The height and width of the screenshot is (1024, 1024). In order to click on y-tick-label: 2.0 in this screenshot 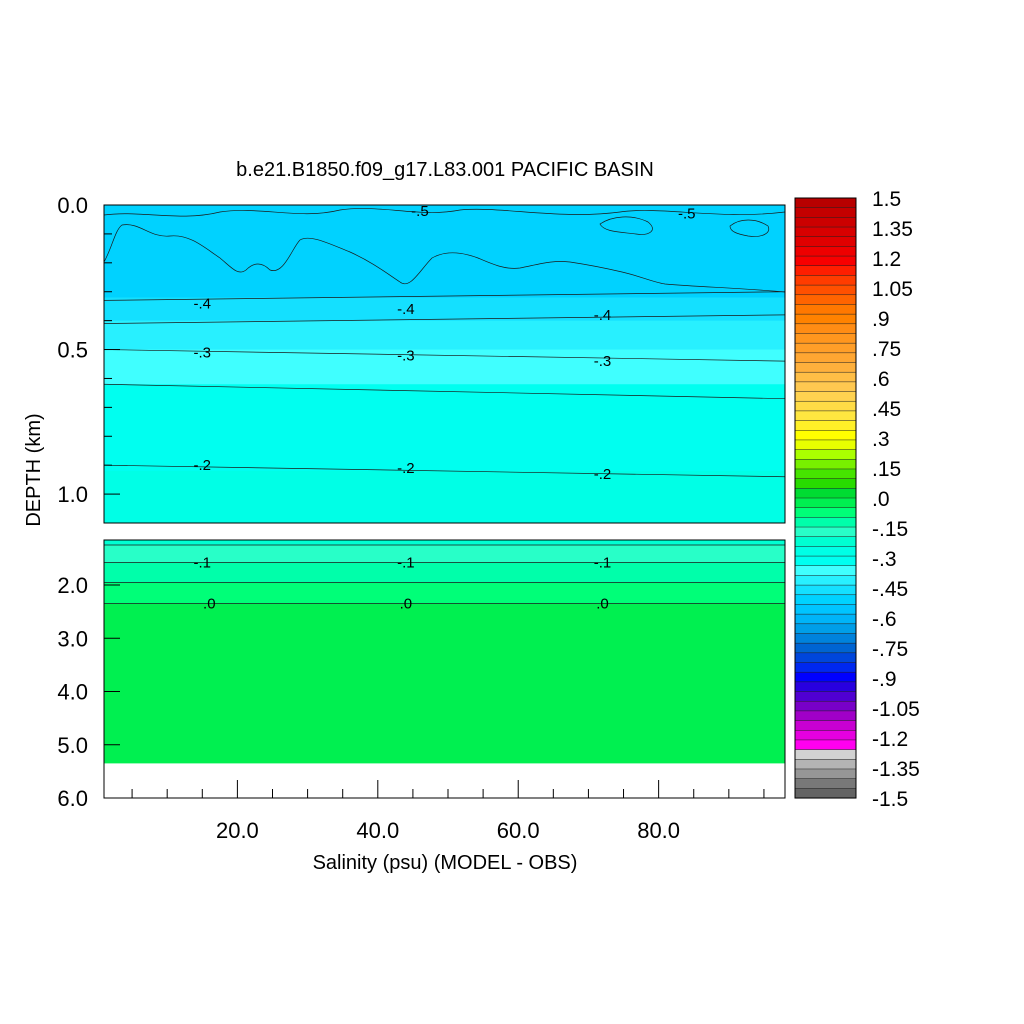, I will do `click(72, 585)`.